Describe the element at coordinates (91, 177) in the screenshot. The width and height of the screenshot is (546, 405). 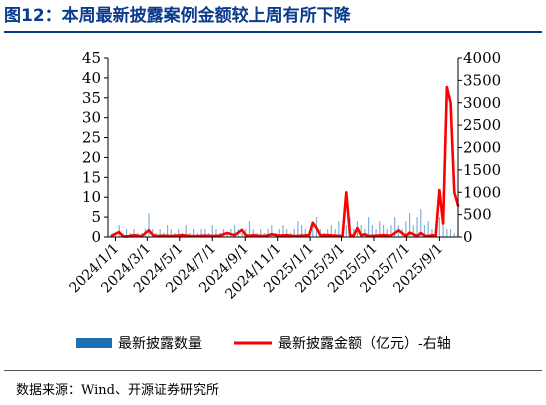
I see `left-tick-label: 15` at that location.